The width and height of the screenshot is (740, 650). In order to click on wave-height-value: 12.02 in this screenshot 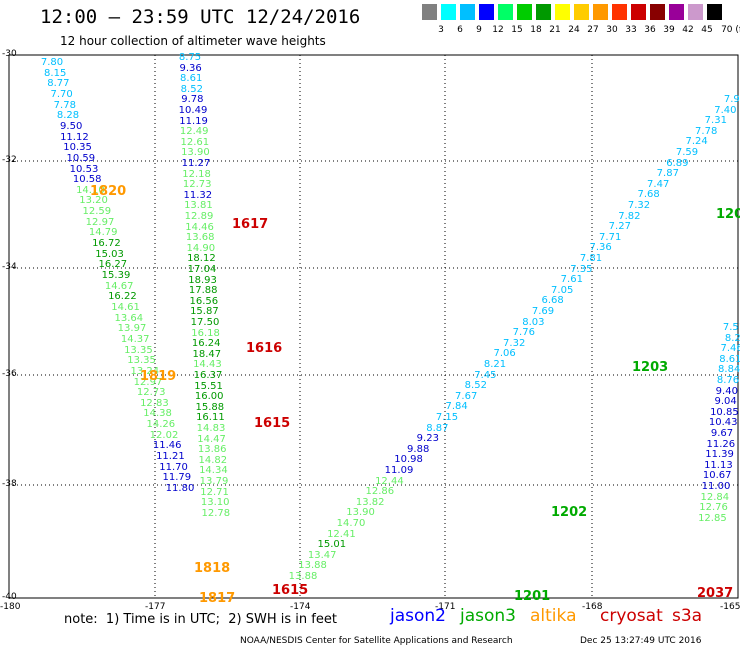, I will do `click(164, 435)`.